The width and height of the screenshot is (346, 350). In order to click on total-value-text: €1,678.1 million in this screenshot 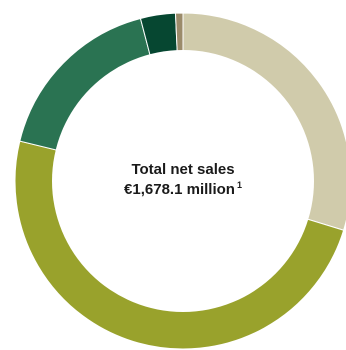, I will do `click(179, 189)`.